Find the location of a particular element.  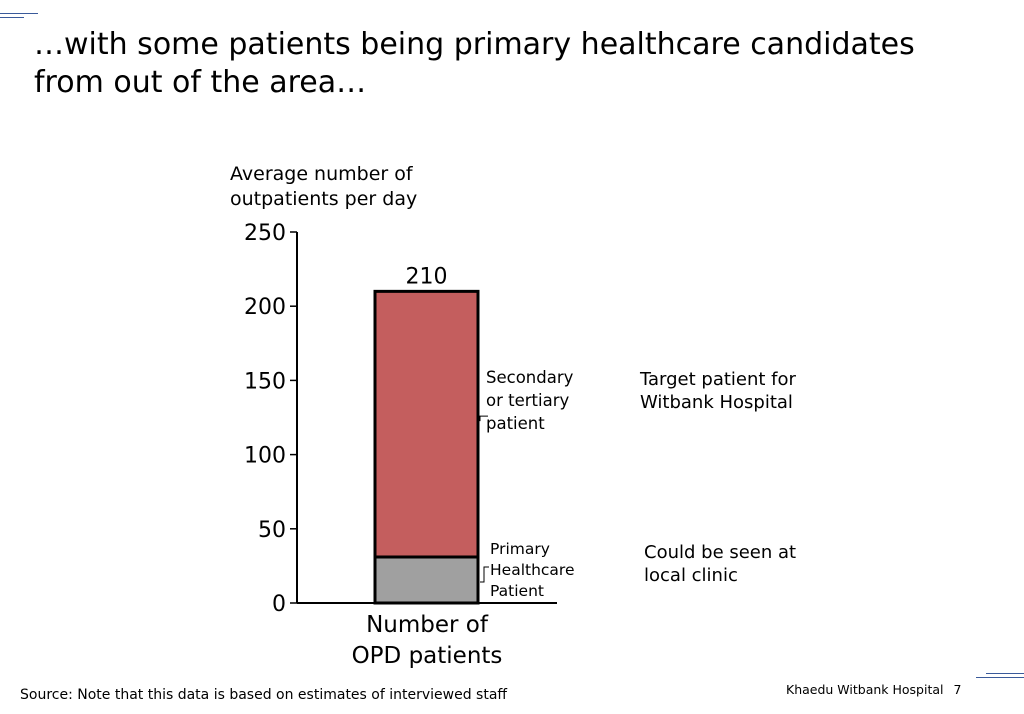

x-axis-label-line-1: Number of is located at coordinates (427, 625).